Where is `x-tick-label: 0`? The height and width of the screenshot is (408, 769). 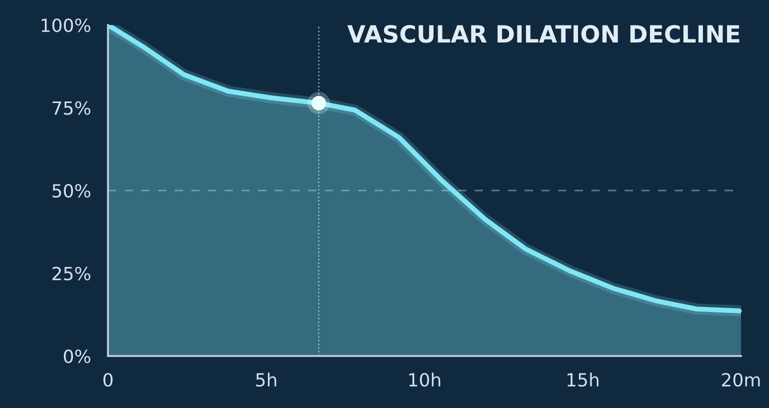 x-tick-label: 0 is located at coordinates (108, 379).